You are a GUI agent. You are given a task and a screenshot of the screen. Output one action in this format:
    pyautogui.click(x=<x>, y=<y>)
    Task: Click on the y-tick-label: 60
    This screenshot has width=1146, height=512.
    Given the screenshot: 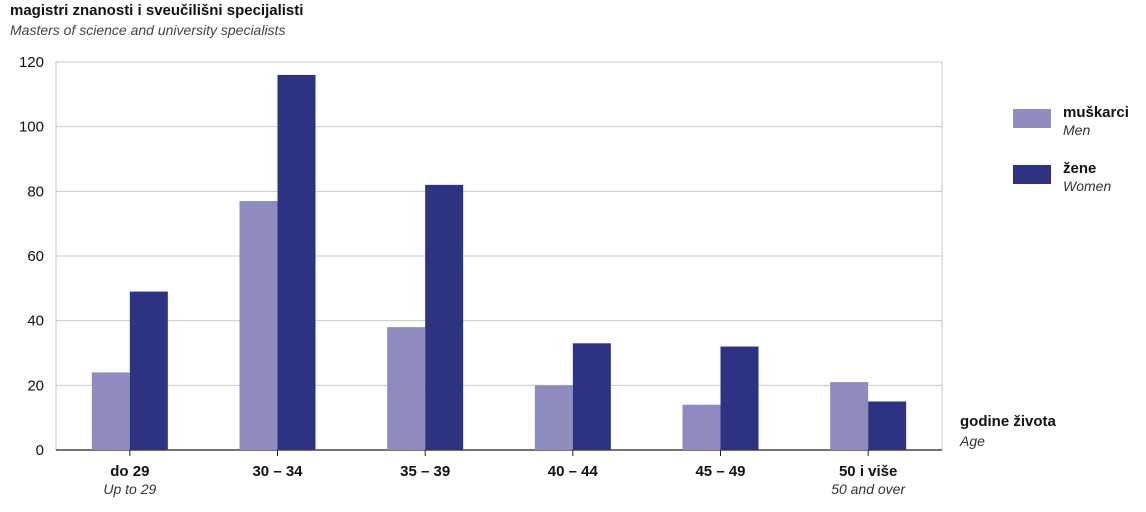 What is the action you would take?
    pyautogui.click(x=35, y=256)
    